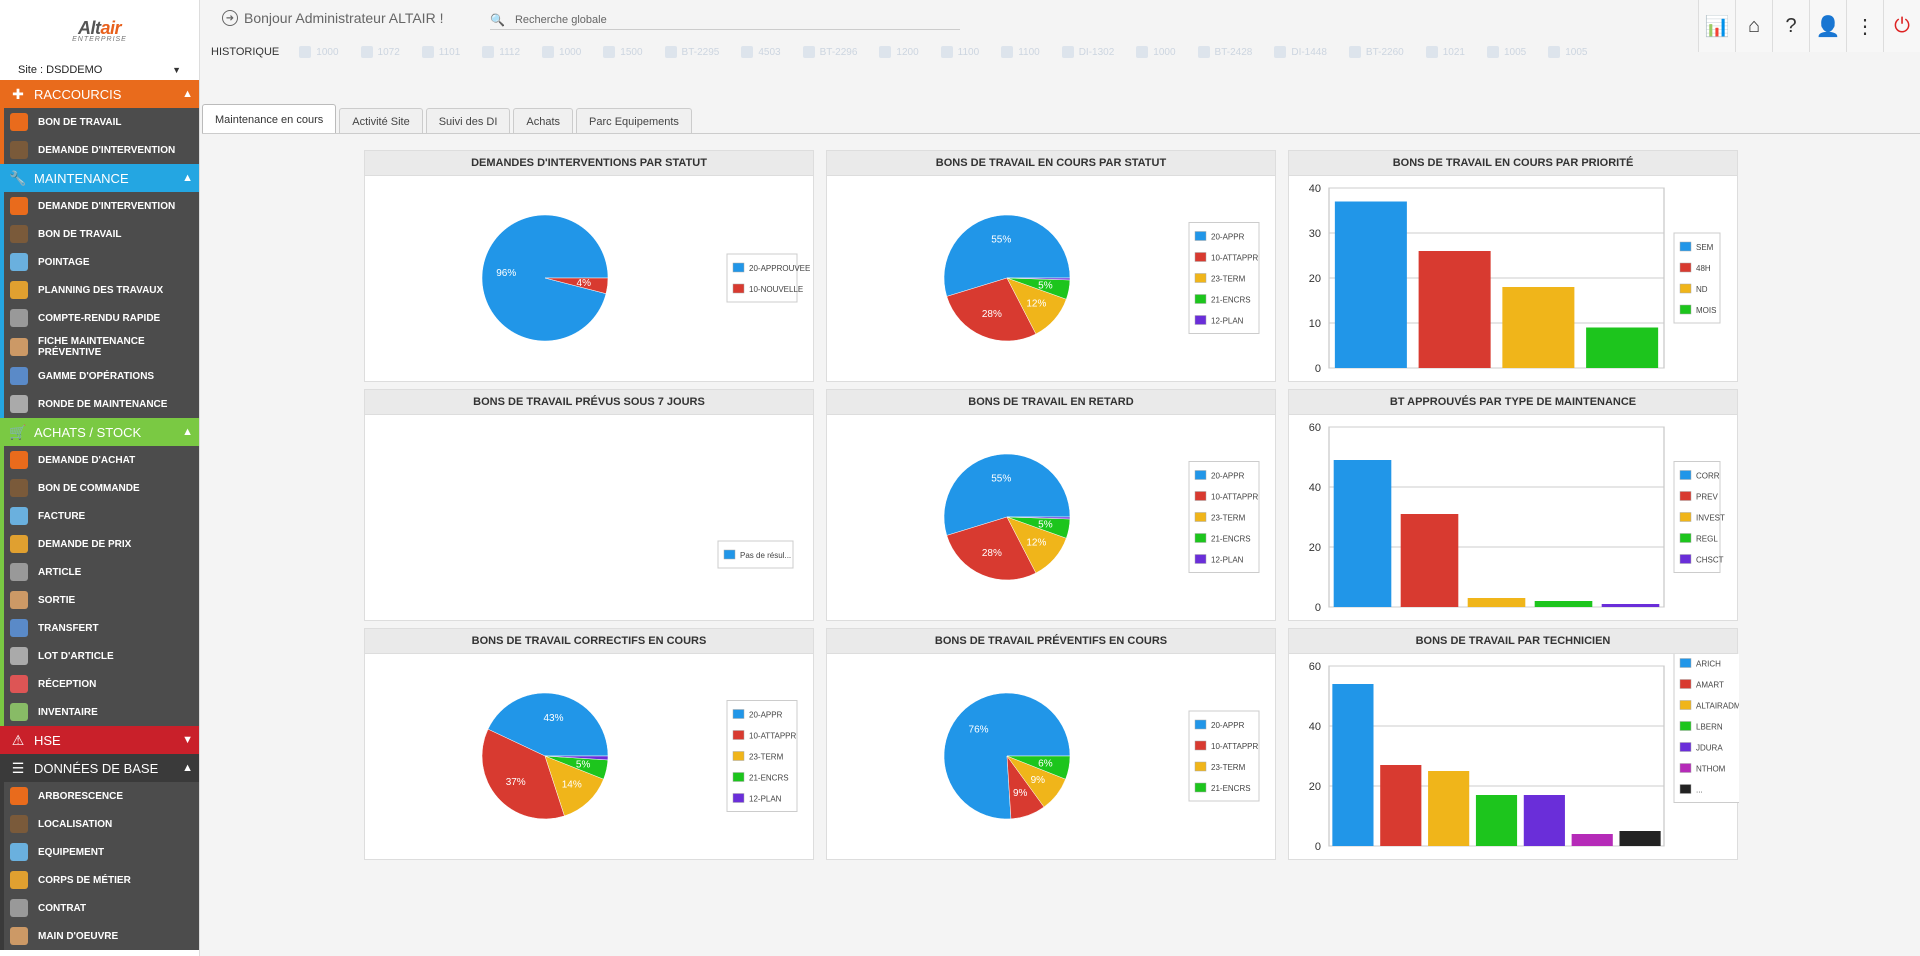 This screenshot has height=956, width=1920. I want to click on history-chip: DI-1302, so click(1087, 52).